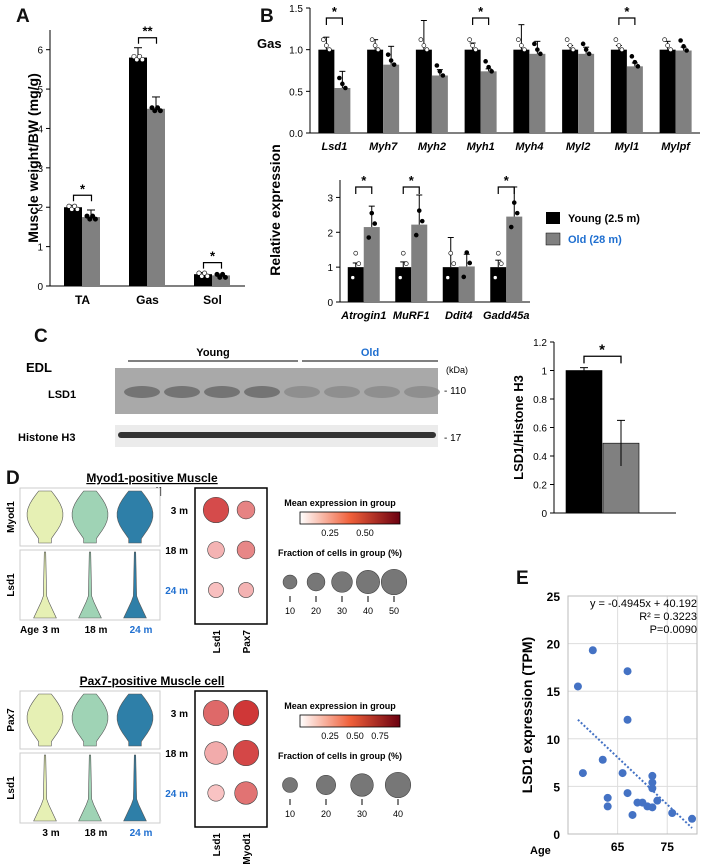 The height and width of the screenshot is (867, 707). Describe the element at coordinates (556, 835) in the screenshot. I see `e-y-tick-label: 0` at that location.